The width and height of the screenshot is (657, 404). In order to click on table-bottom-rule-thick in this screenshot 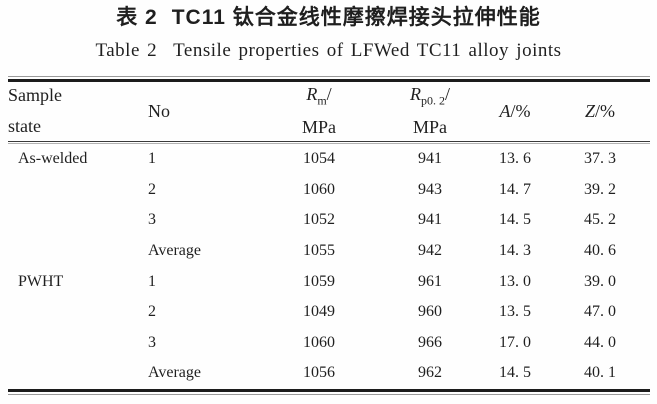, I will do `click(329, 390)`.